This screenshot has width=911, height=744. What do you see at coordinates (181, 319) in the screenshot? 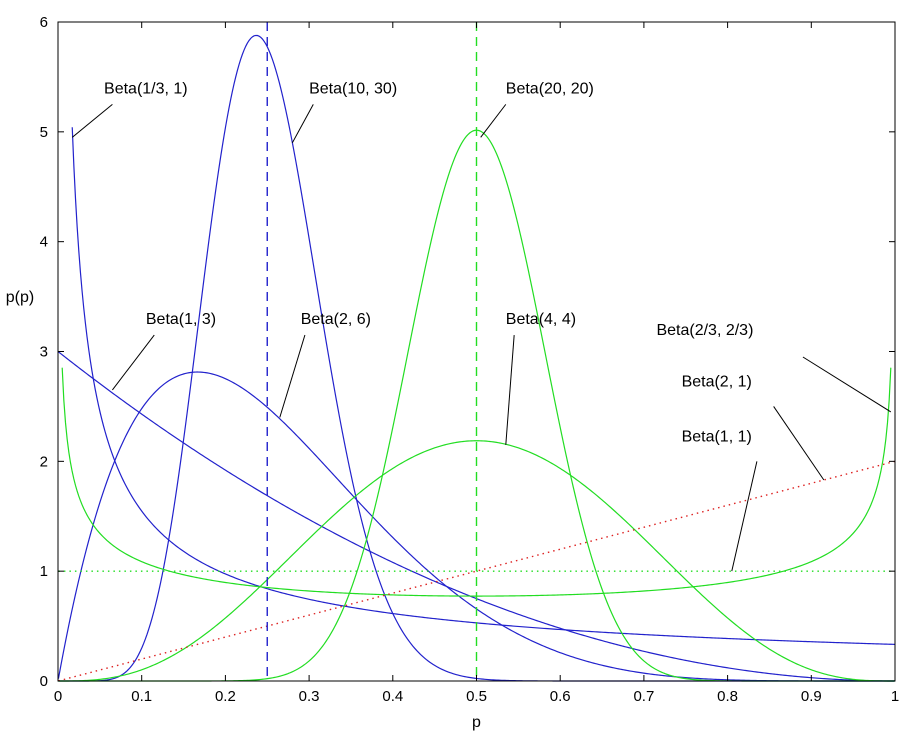
I see `annotation-label-3: Beta(1, 3)` at bounding box center [181, 319].